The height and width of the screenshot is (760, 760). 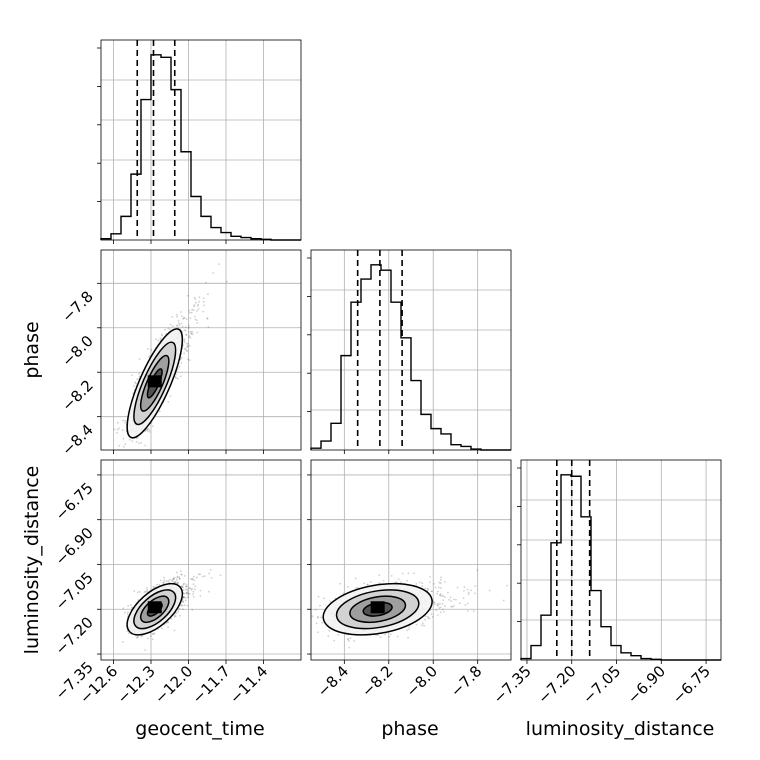 What do you see at coordinates (154, 381) in the screenshot?
I see `density-peak` at bounding box center [154, 381].